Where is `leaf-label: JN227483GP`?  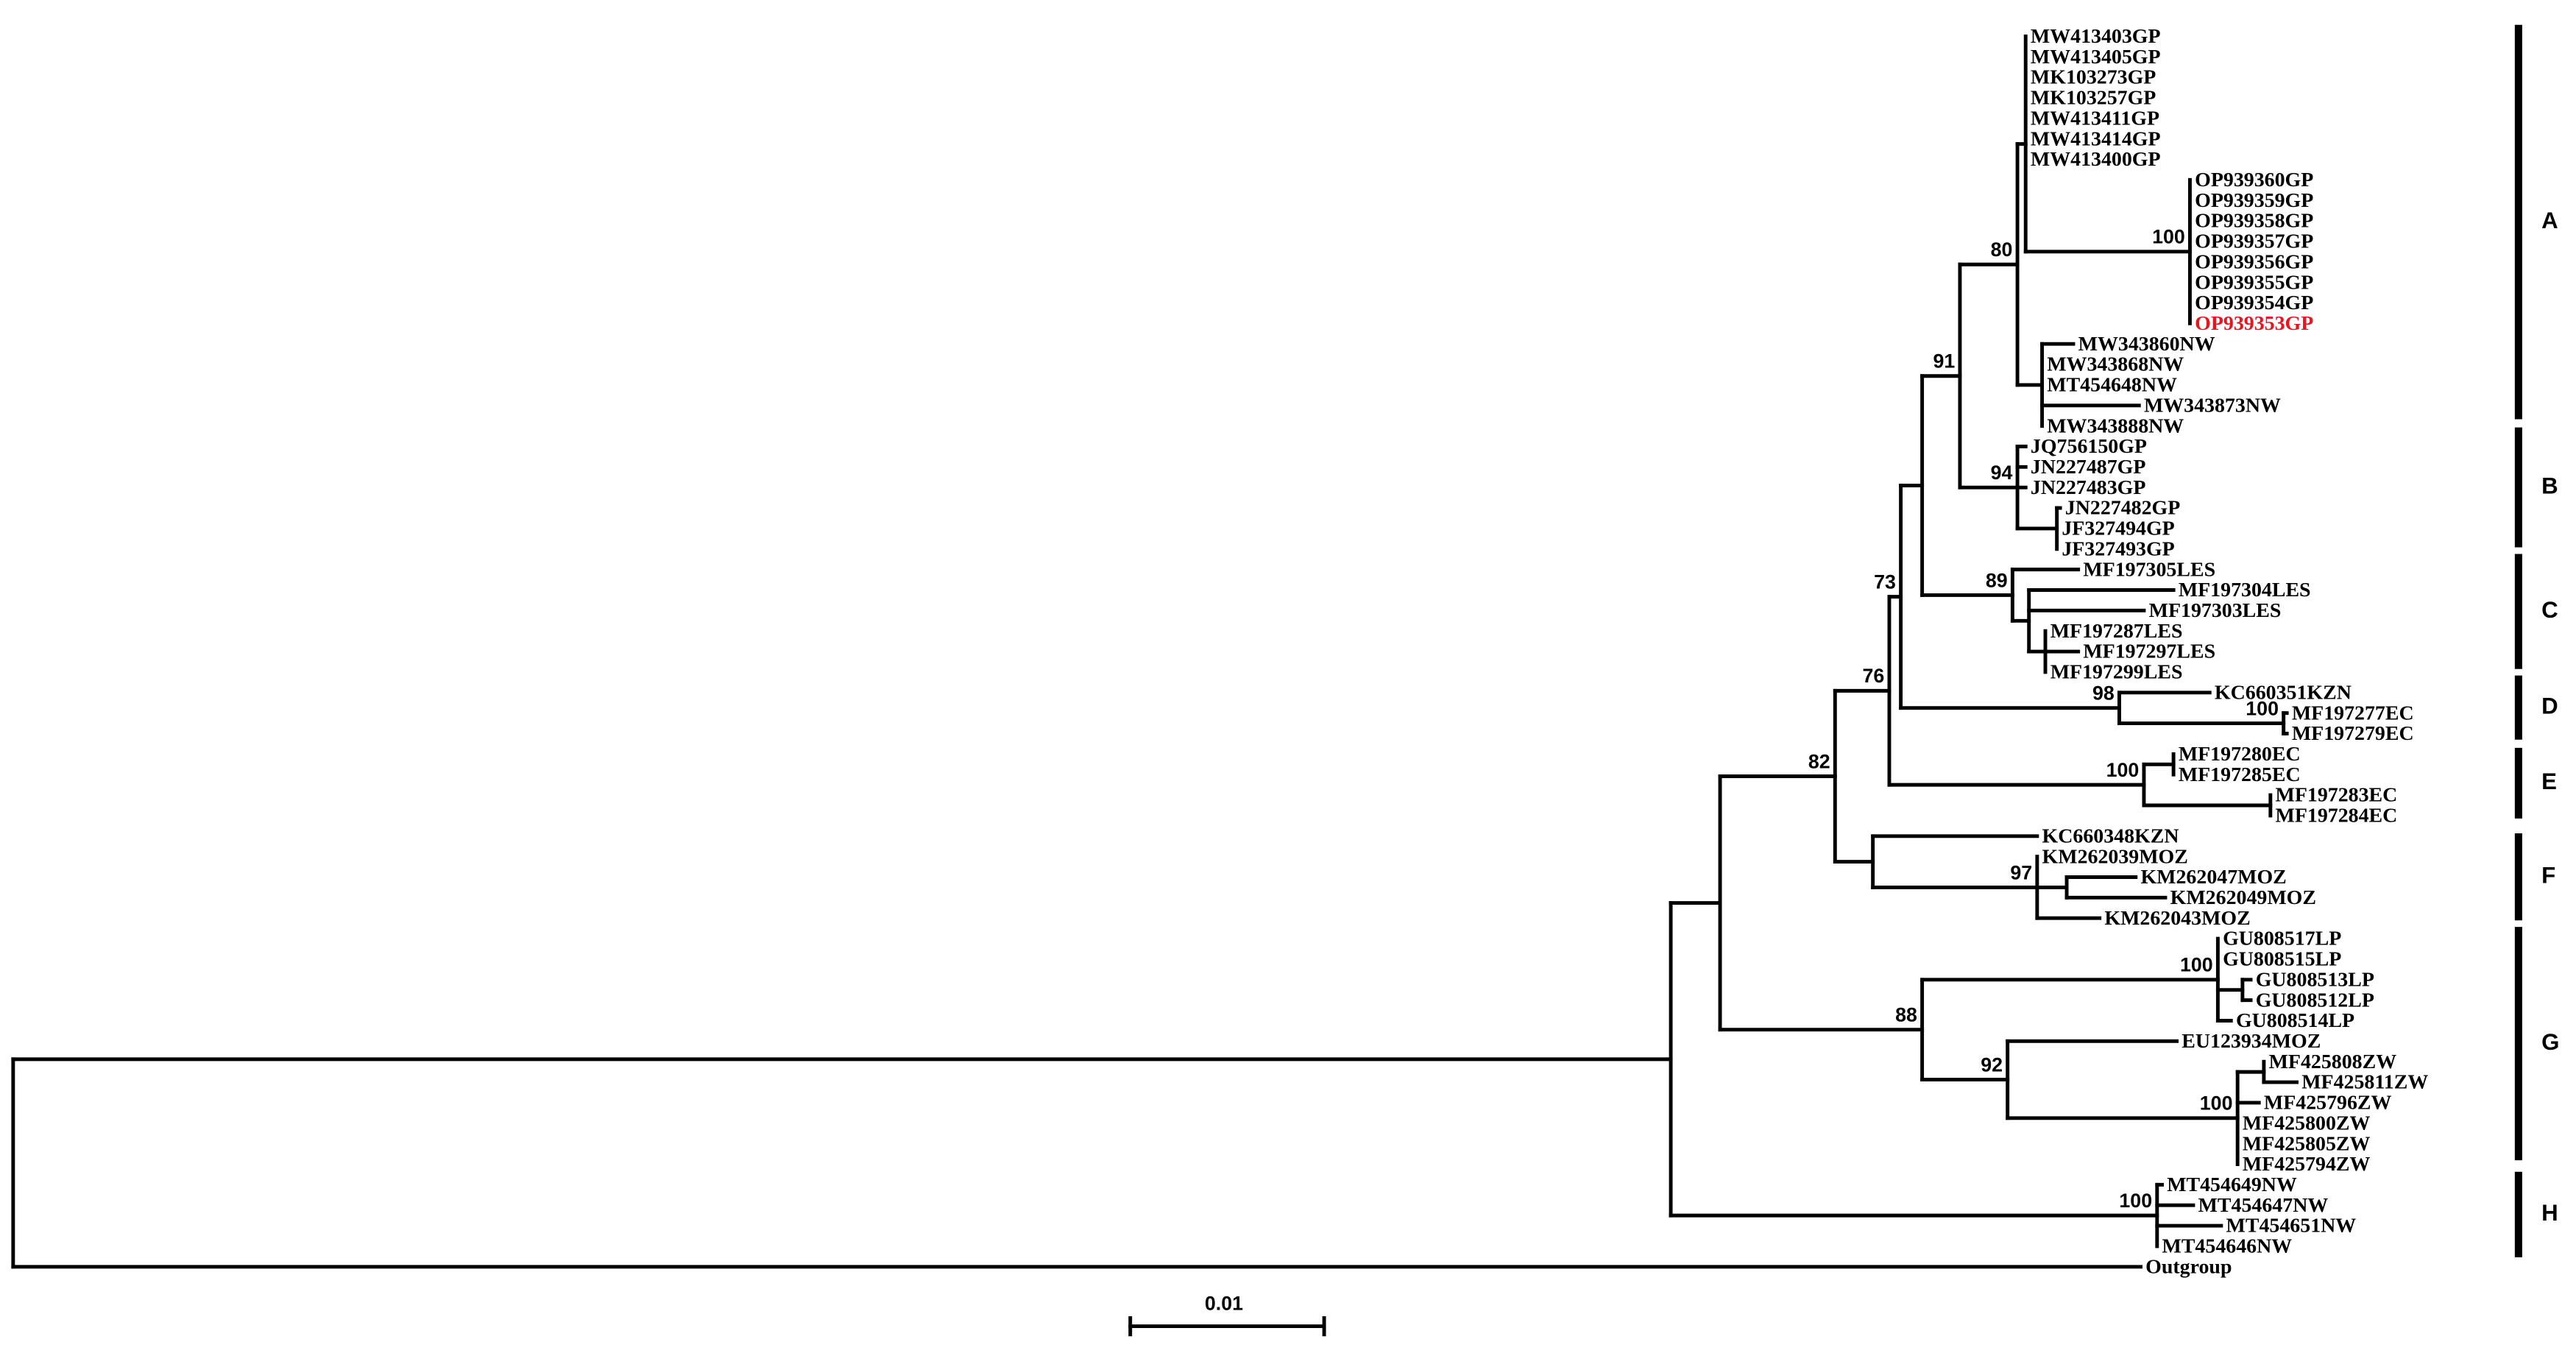 leaf-label: JN227483GP is located at coordinates (2088, 487).